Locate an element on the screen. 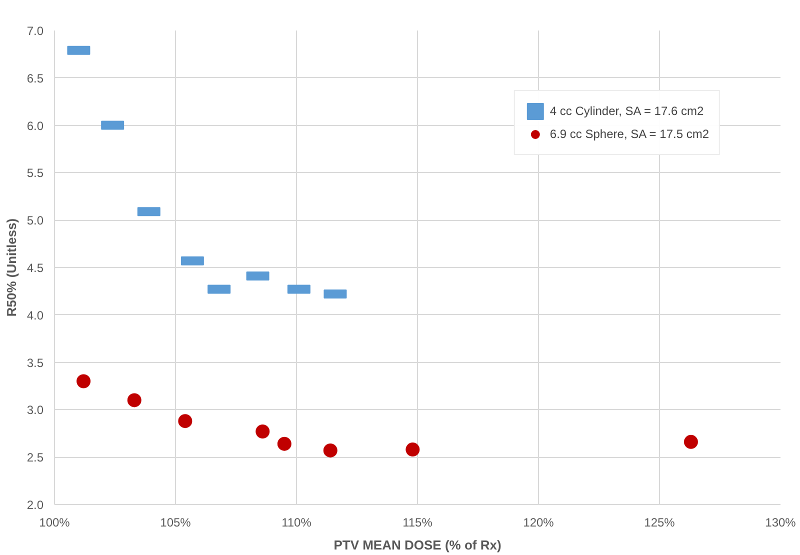 The image size is (800, 555). x-tick-label: 120% is located at coordinates (538, 523).